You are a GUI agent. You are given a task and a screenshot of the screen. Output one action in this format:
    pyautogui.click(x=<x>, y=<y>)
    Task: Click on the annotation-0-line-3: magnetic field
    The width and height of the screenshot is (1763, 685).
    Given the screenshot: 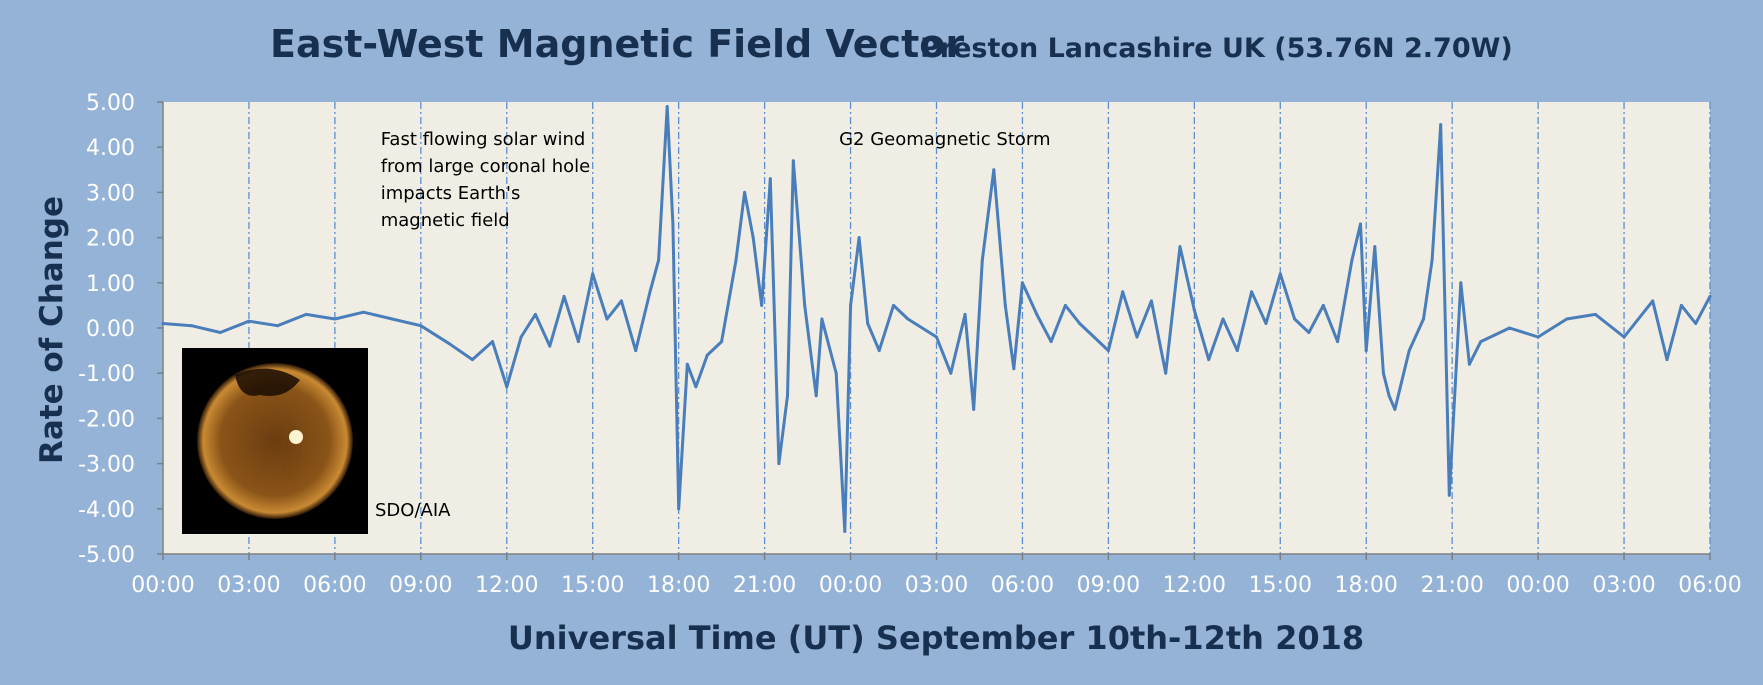 What is the action you would take?
    pyautogui.click(x=445, y=220)
    